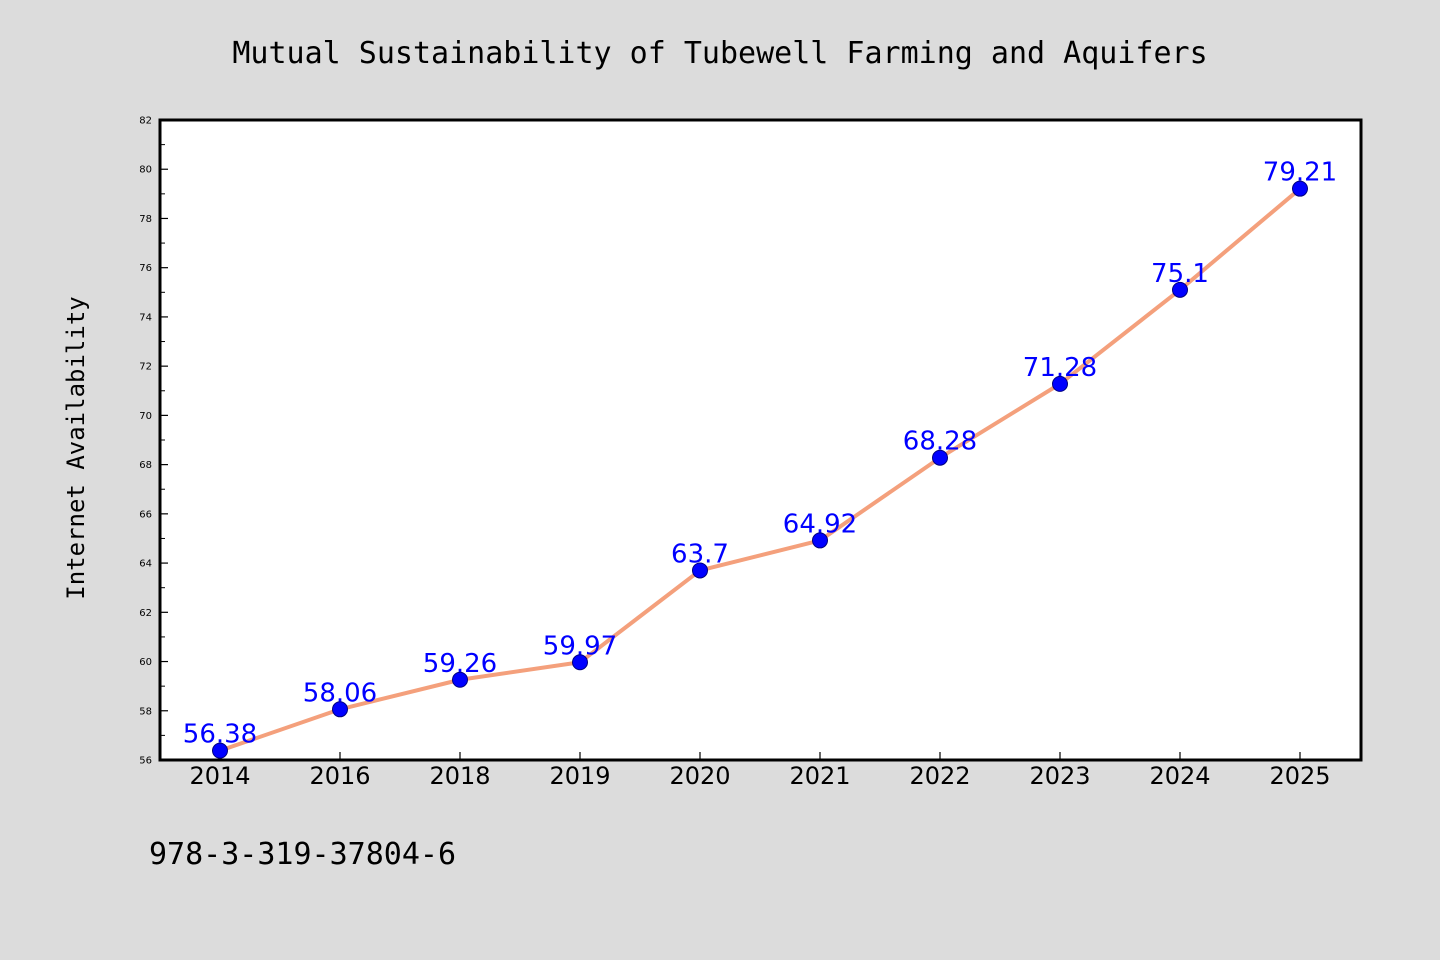 This screenshot has width=1440, height=960. What do you see at coordinates (145, 317) in the screenshot?
I see `y-tick-label: 74` at bounding box center [145, 317].